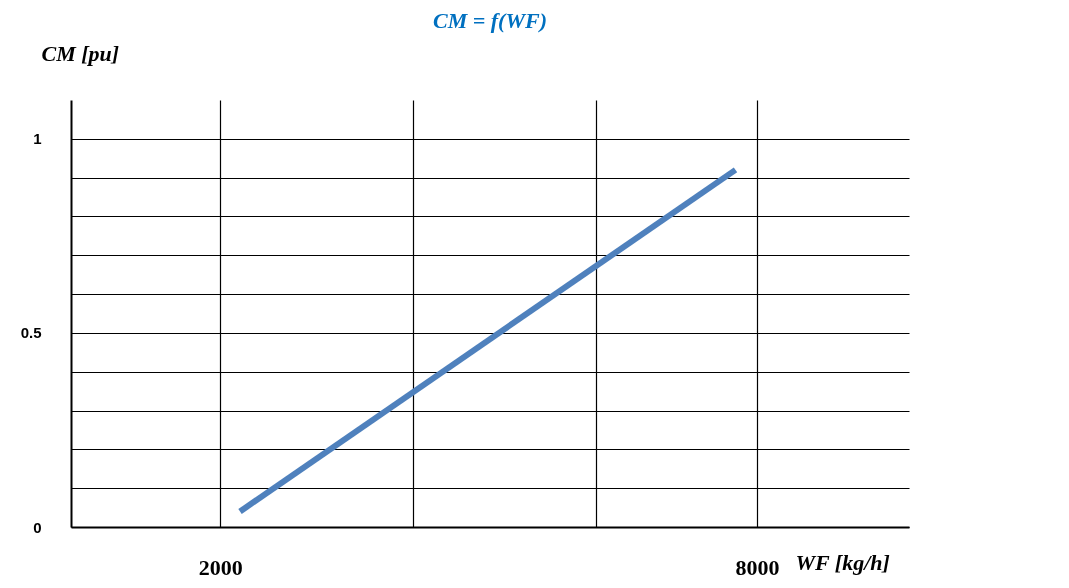 The image size is (1069, 588). Describe the element at coordinates (220, 567) in the screenshot. I see `x-tick-label: 2000` at that location.